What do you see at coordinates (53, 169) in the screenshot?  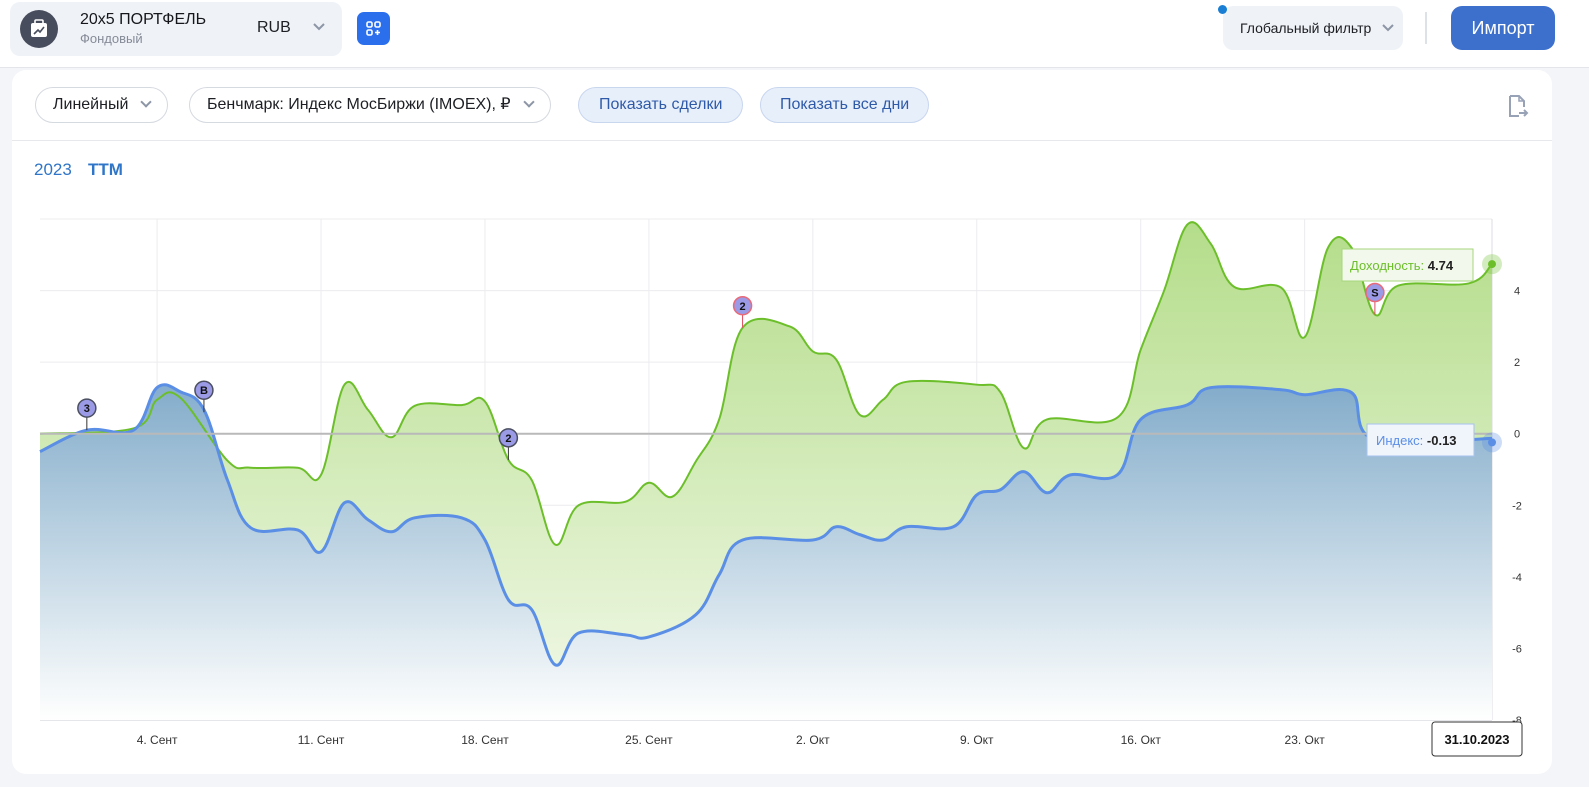 I see `tab-2023: 2023` at bounding box center [53, 169].